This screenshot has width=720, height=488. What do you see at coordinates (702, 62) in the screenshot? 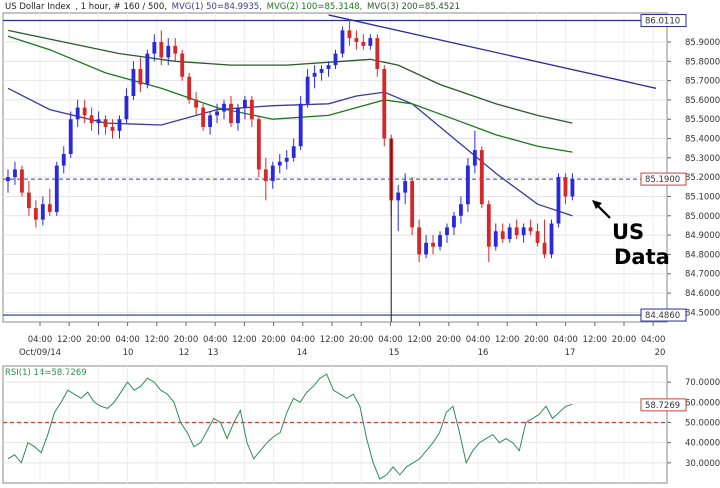
I see `price-tick-label: 85.8000` at bounding box center [702, 62].